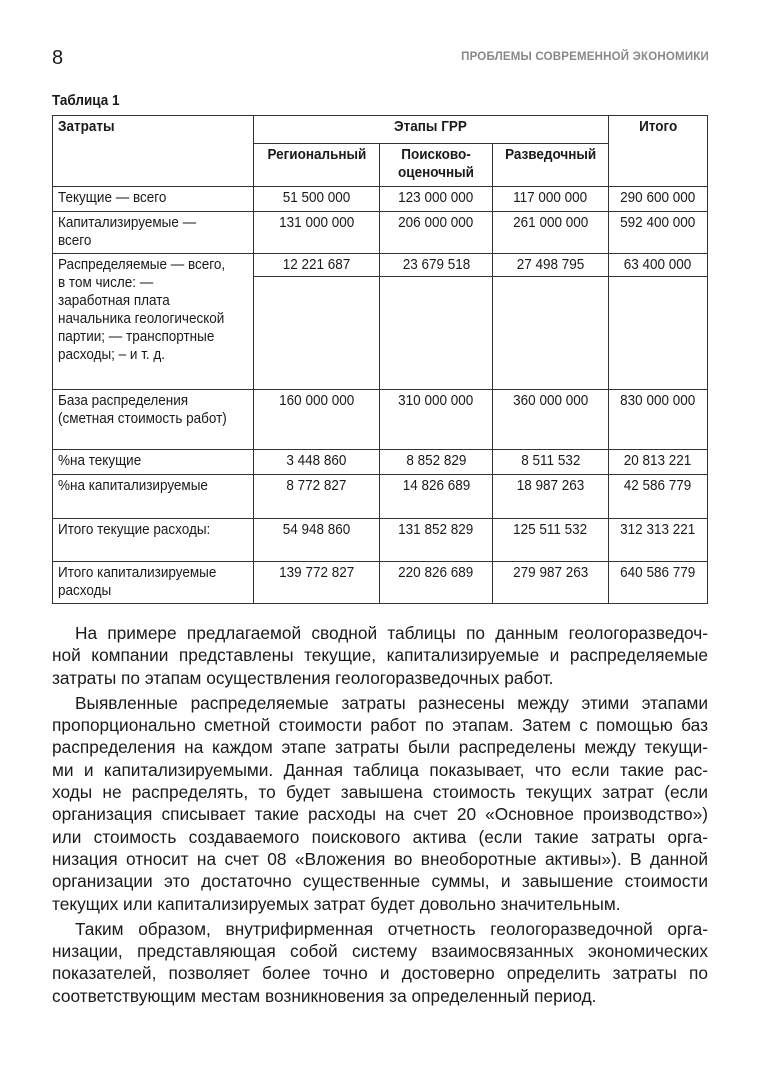 The height and width of the screenshot is (1080, 761). What do you see at coordinates (316, 496) in the screenshot?
I see `row-value: 8 772 827` at bounding box center [316, 496].